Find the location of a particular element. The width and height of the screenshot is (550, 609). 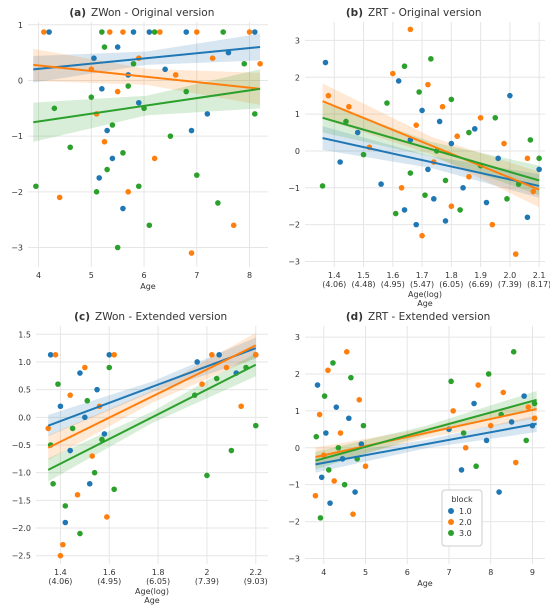

x-axis-label: Age is located at coordinates (425, 583).